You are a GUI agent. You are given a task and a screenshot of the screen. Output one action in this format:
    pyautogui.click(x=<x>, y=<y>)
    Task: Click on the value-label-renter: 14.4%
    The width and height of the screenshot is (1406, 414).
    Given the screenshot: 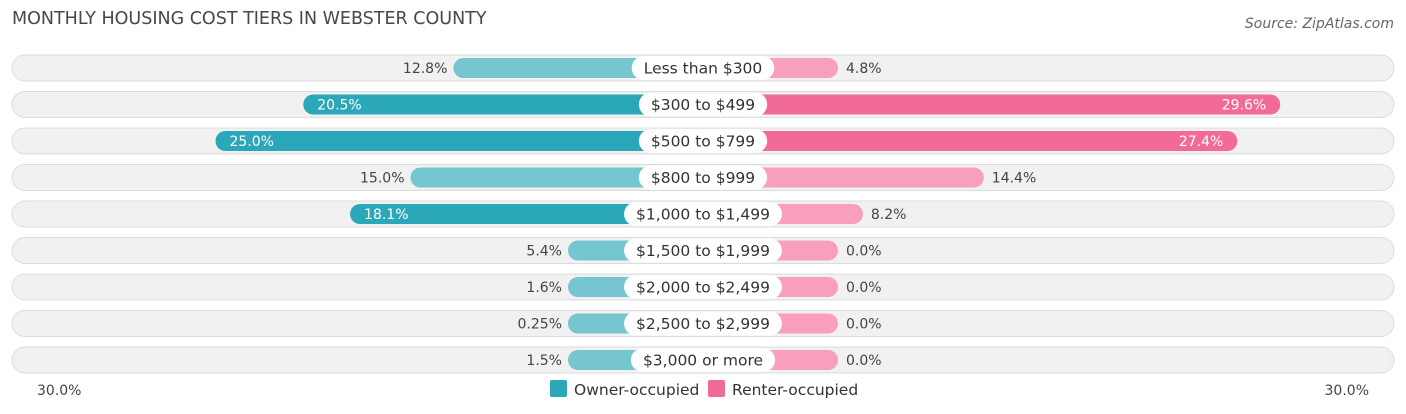 What is the action you would take?
    pyautogui.click(x=1014, y=179)
    